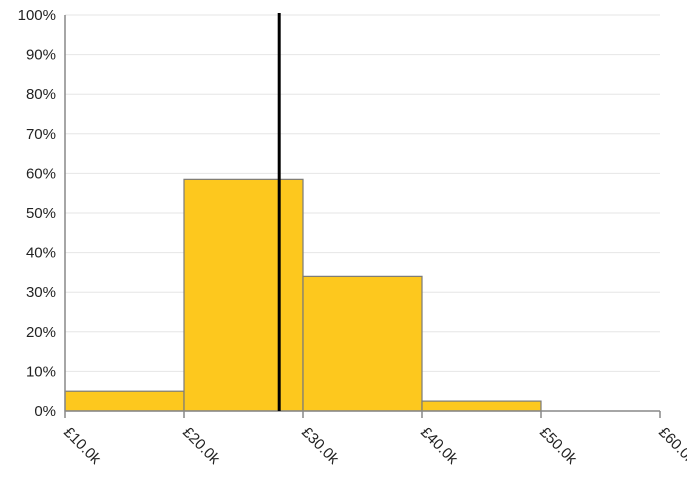 Image resolution: width=687 pixels, height=481 pixels. Describe the element at coordinates (439, 446) in the screenshot. I see `x-tick-label: £40.0k` at that location.